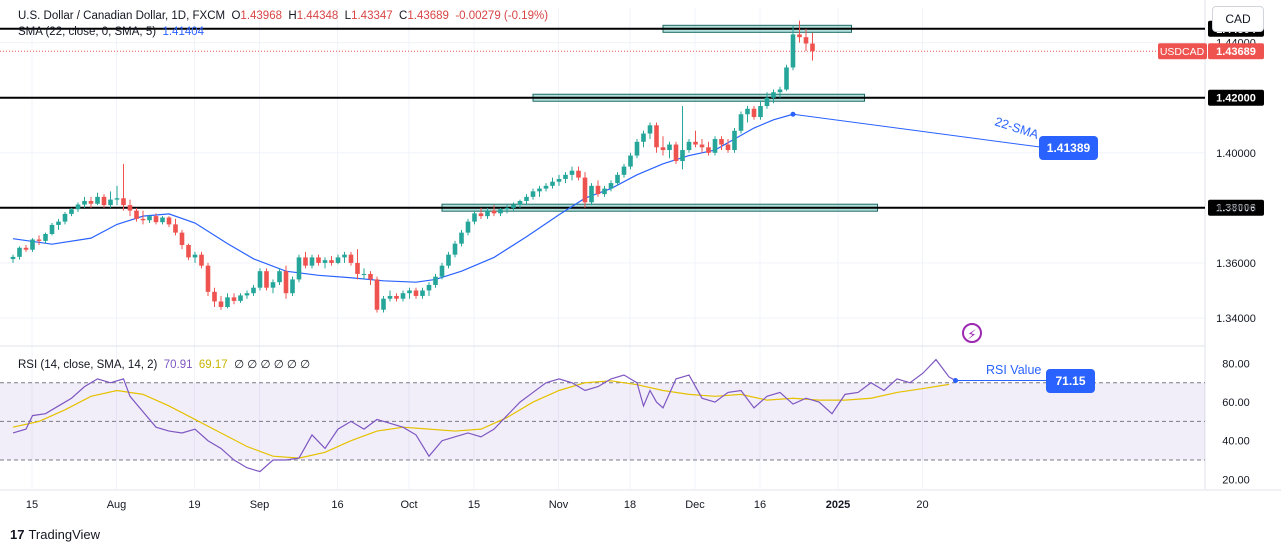 The image size is (1281, 553). I want to click on level-price-label: 1.42000, so click(1236, 99).